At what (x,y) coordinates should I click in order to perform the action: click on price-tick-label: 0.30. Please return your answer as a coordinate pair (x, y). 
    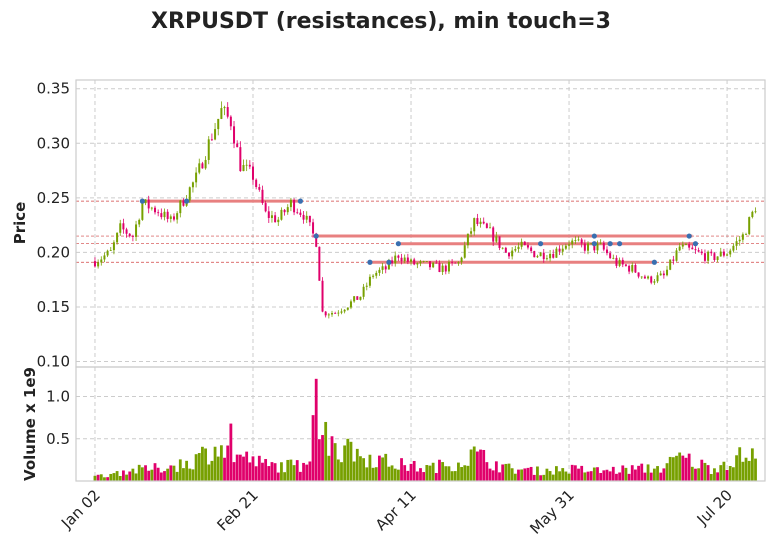
    Looking at the image, I should click on (53, 143).